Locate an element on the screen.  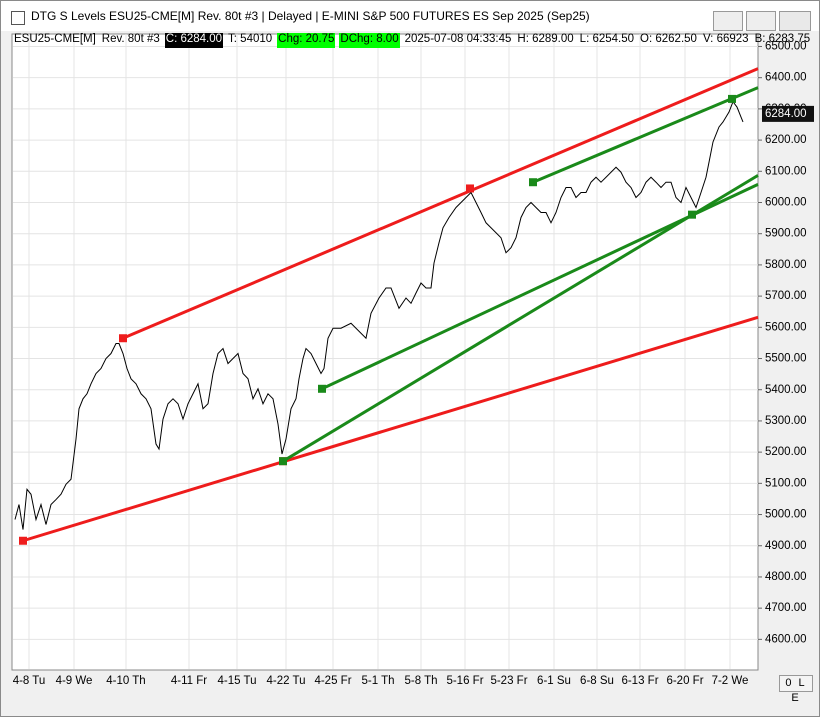
info-field: Chg: 20.75 is located at coordinates (306, 40).